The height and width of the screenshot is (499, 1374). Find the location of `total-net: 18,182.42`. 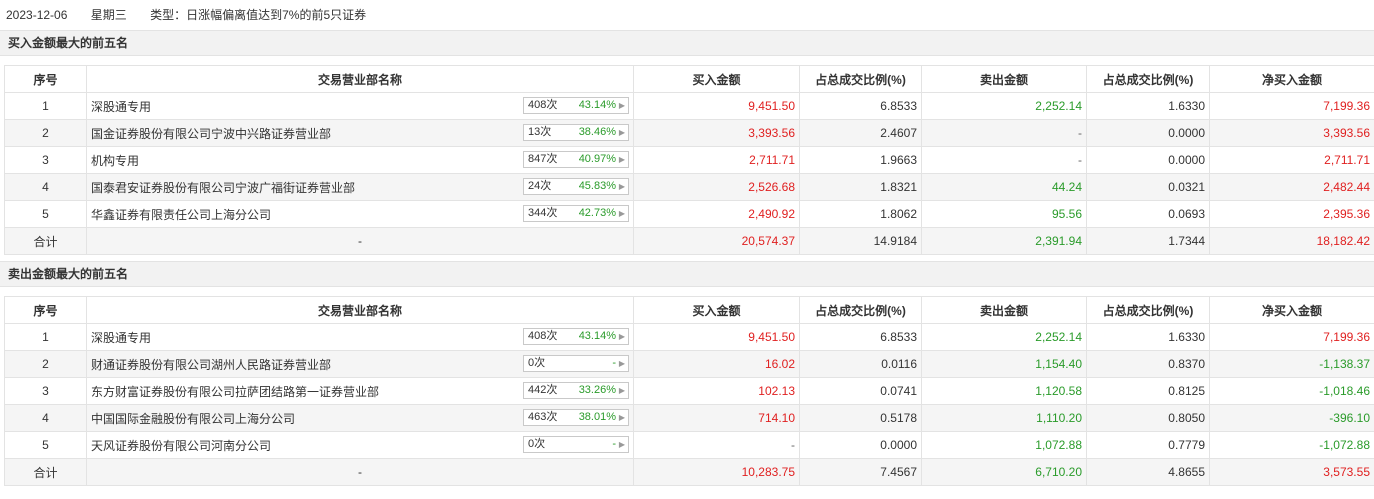

total-net: 18,182.42 is located at coordinates (1291, 241).